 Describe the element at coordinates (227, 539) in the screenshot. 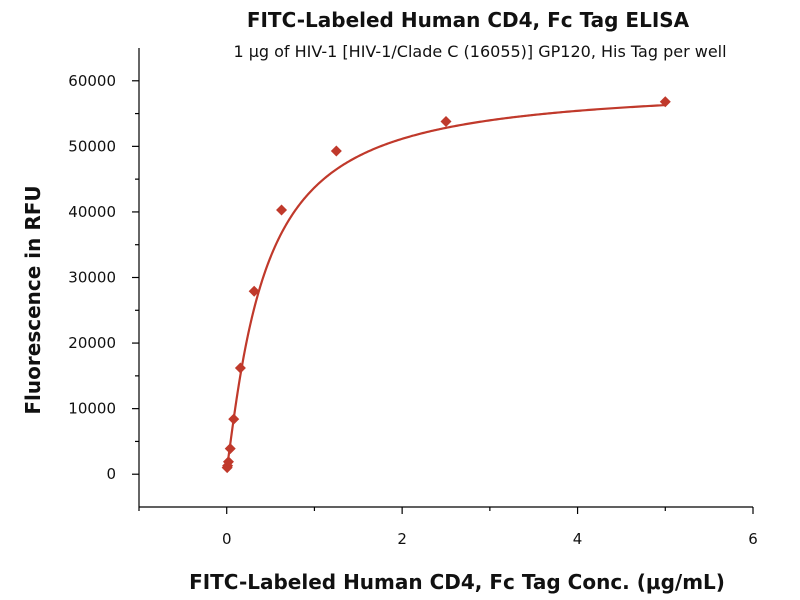

I see `x-tick-label: 0` at that location.